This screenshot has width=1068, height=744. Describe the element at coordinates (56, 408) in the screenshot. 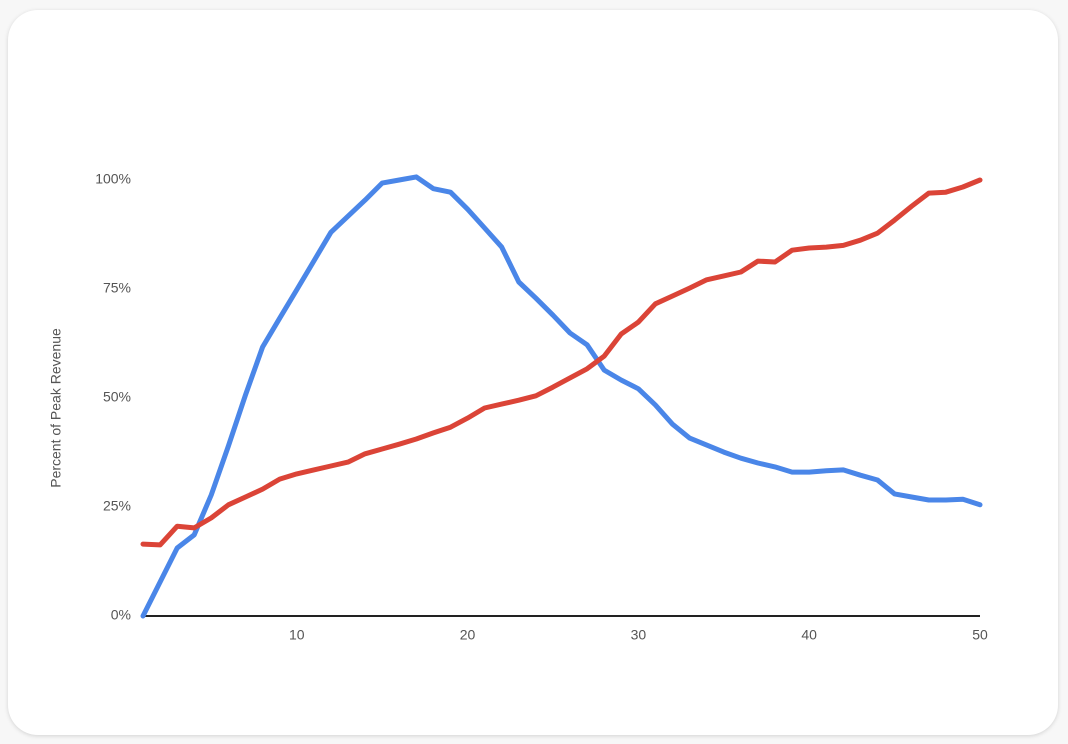

I see `y-axis-title: Percent of Peak Revenue` at that location.